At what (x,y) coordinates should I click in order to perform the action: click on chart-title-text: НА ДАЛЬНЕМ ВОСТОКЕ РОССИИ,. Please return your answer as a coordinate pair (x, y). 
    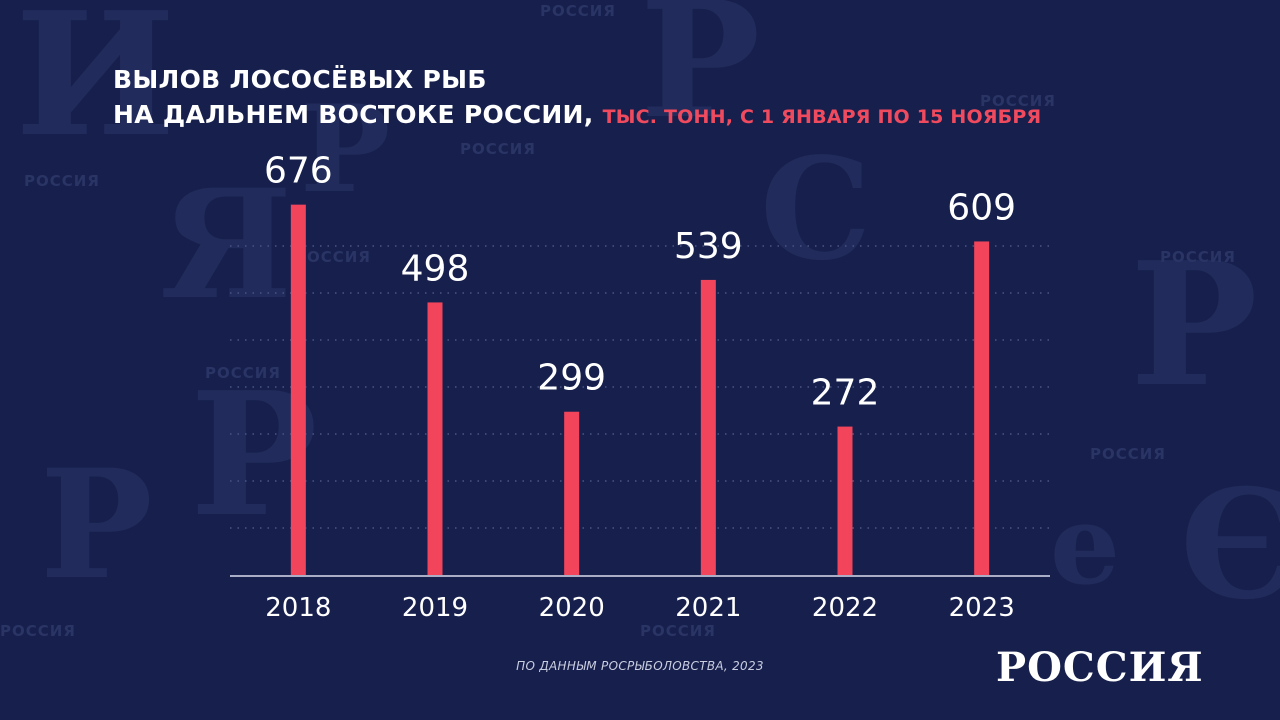
    Looking at the image, I should click on (353, 114).